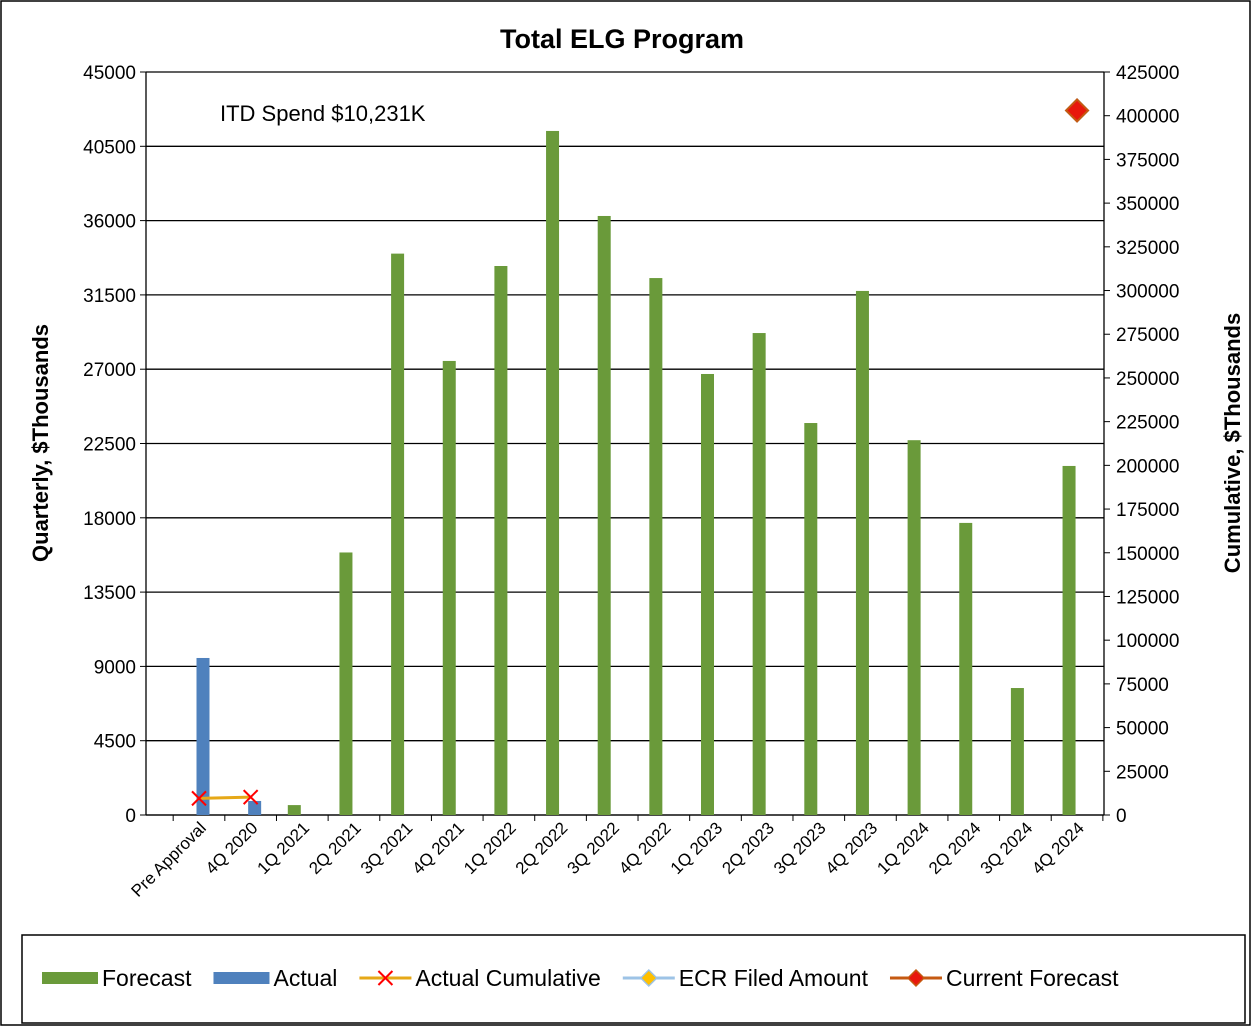 Image resolution: width=1252 pixels, height=1032 pixels. I want to click on y2-tick-label: 175000, so click(1147, 510).